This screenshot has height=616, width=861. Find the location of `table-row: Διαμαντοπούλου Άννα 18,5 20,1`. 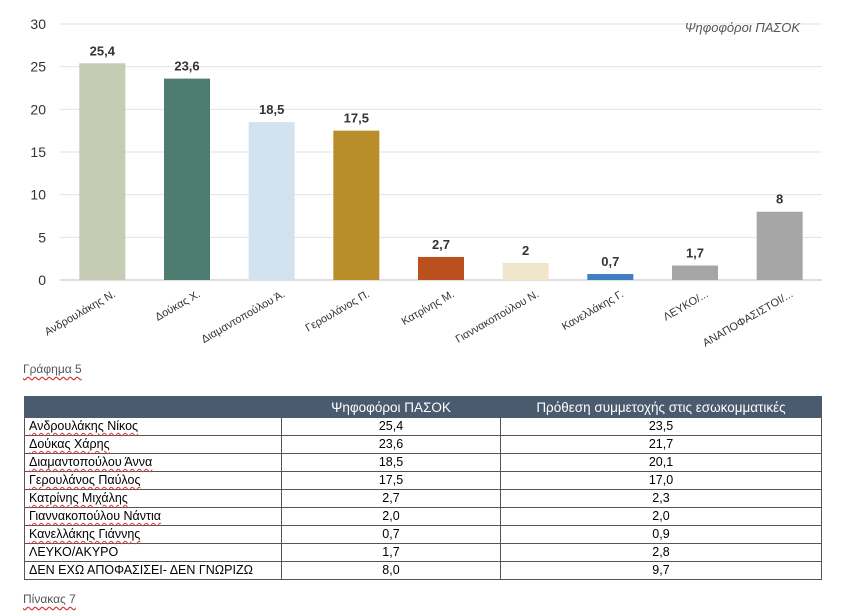

table-row: Διαμαντοπούλου Άννα 18,5 20,1 is located at coordinates (423, 462).